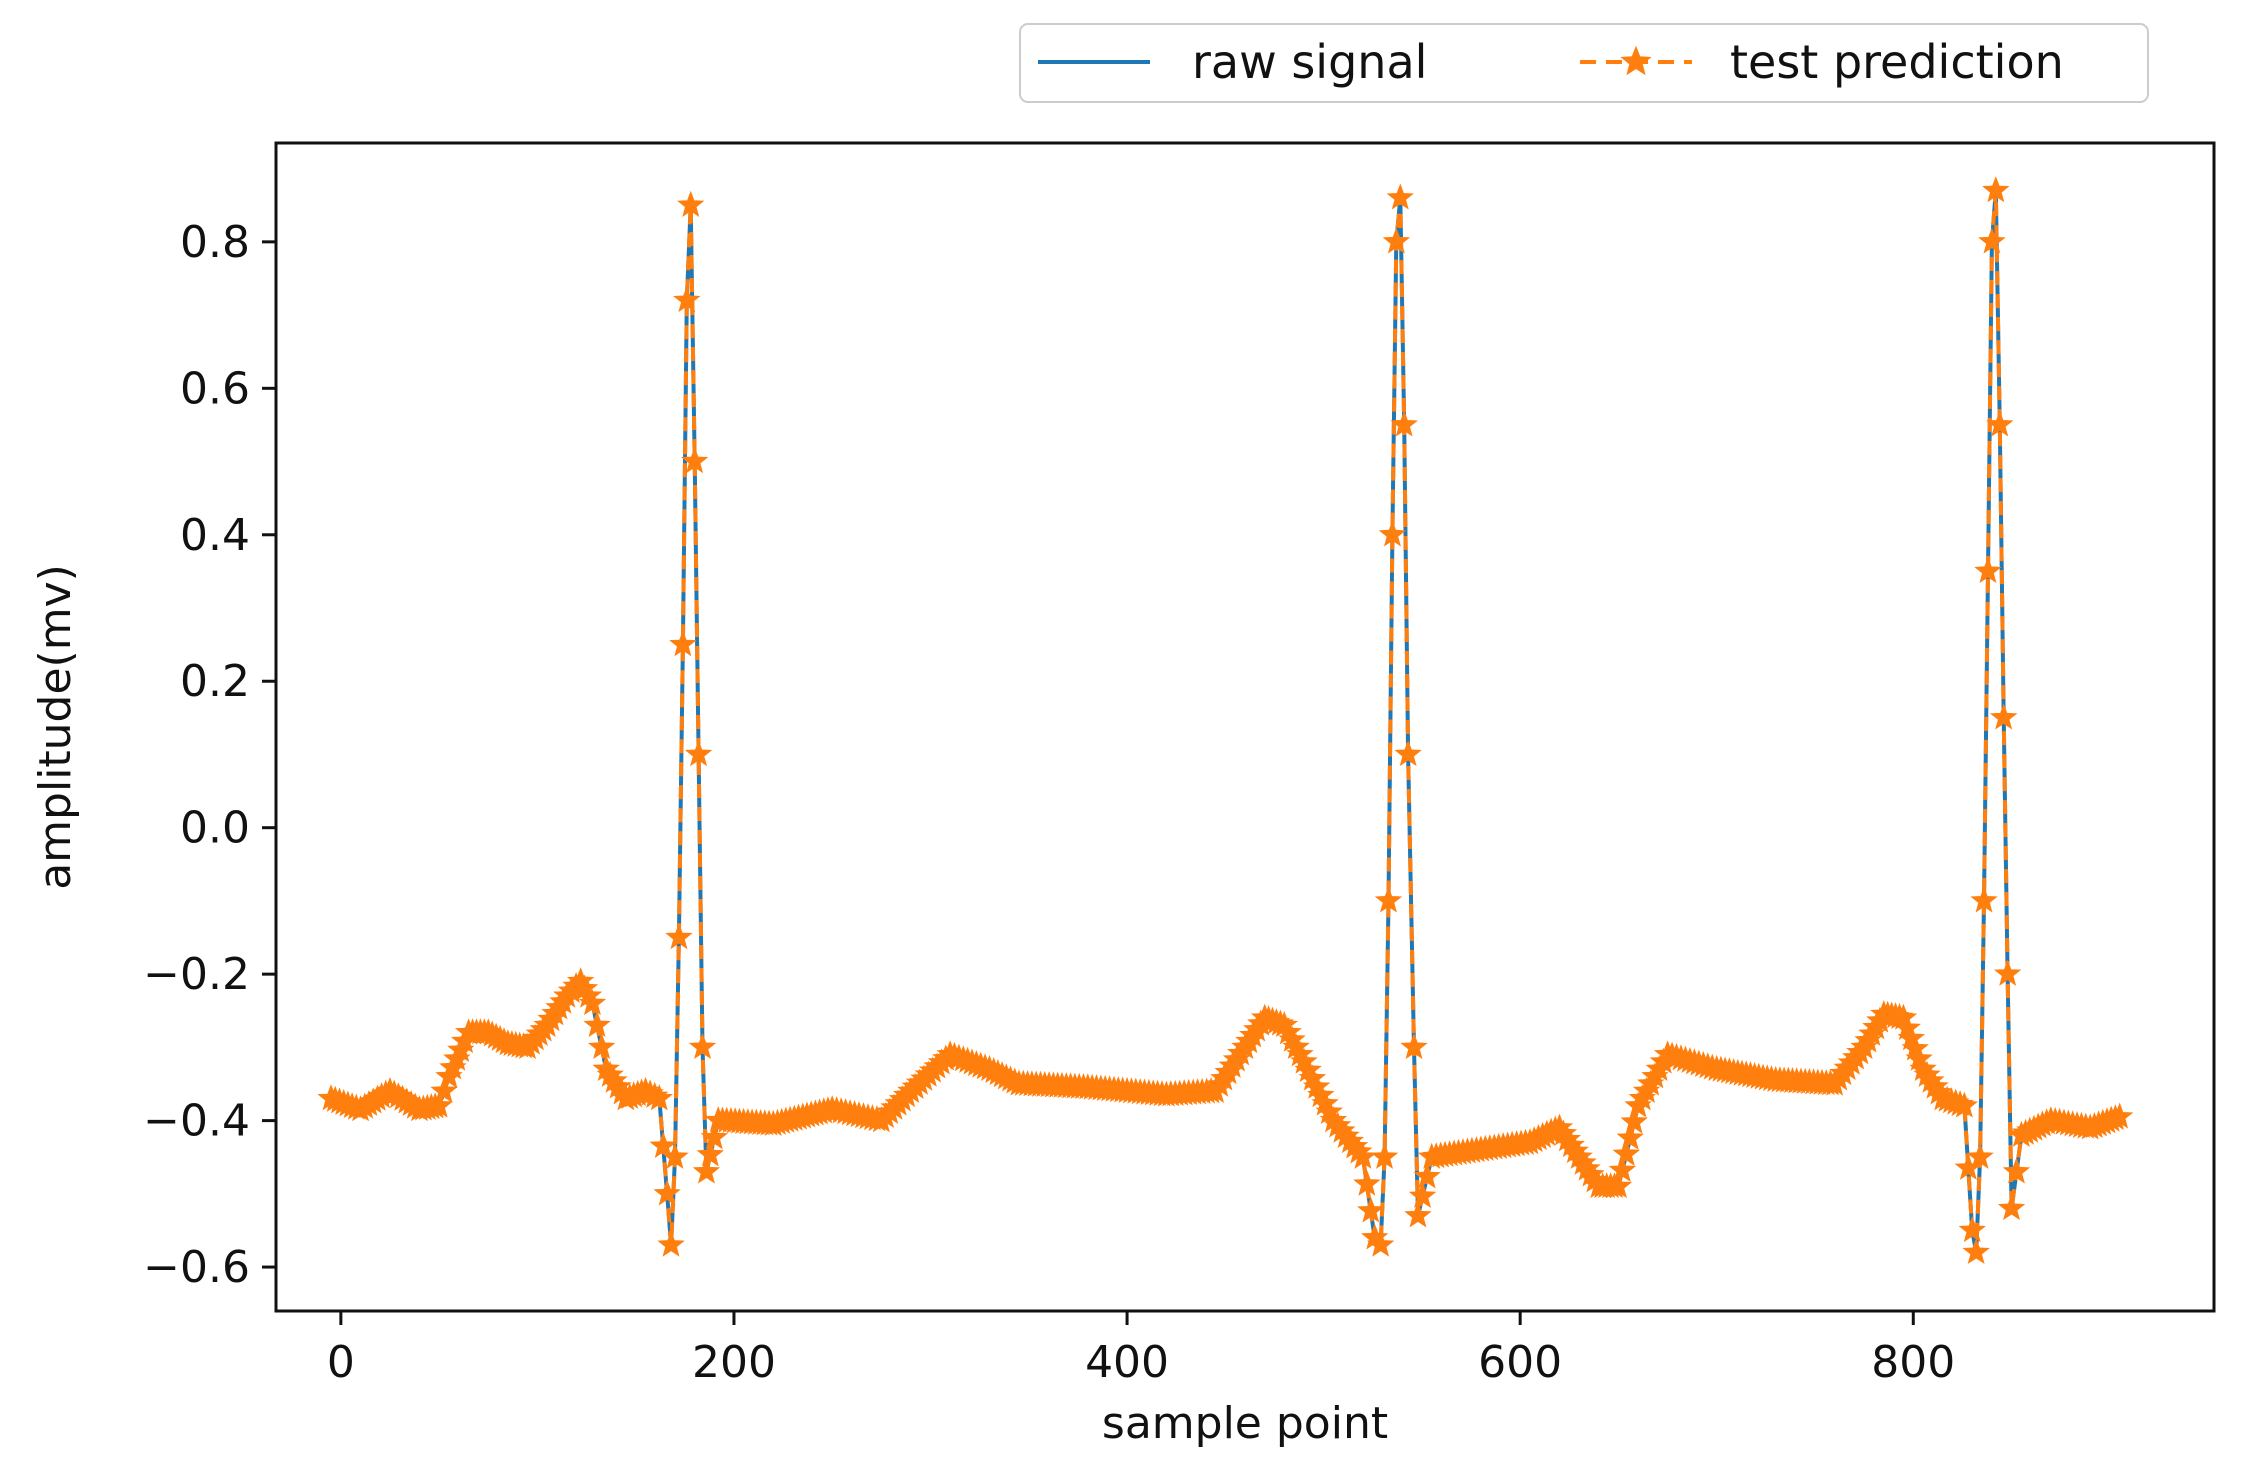 The image size is (2243, 1477). Describe the element at coordinates (215, 681) in the screenshot. I see `y-tick-label: 0.2` at that location.